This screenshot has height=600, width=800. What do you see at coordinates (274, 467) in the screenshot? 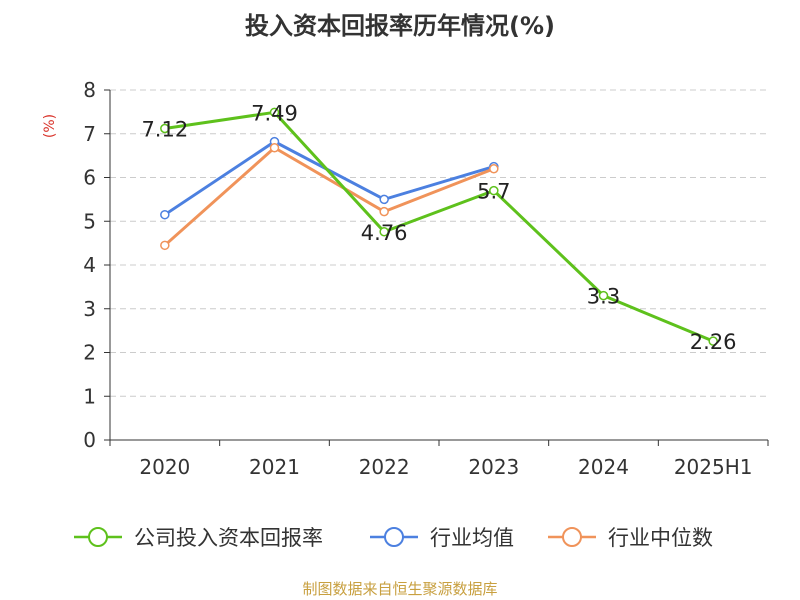
I see `x-tick-label: 2021` at bounding box center [274, 467].